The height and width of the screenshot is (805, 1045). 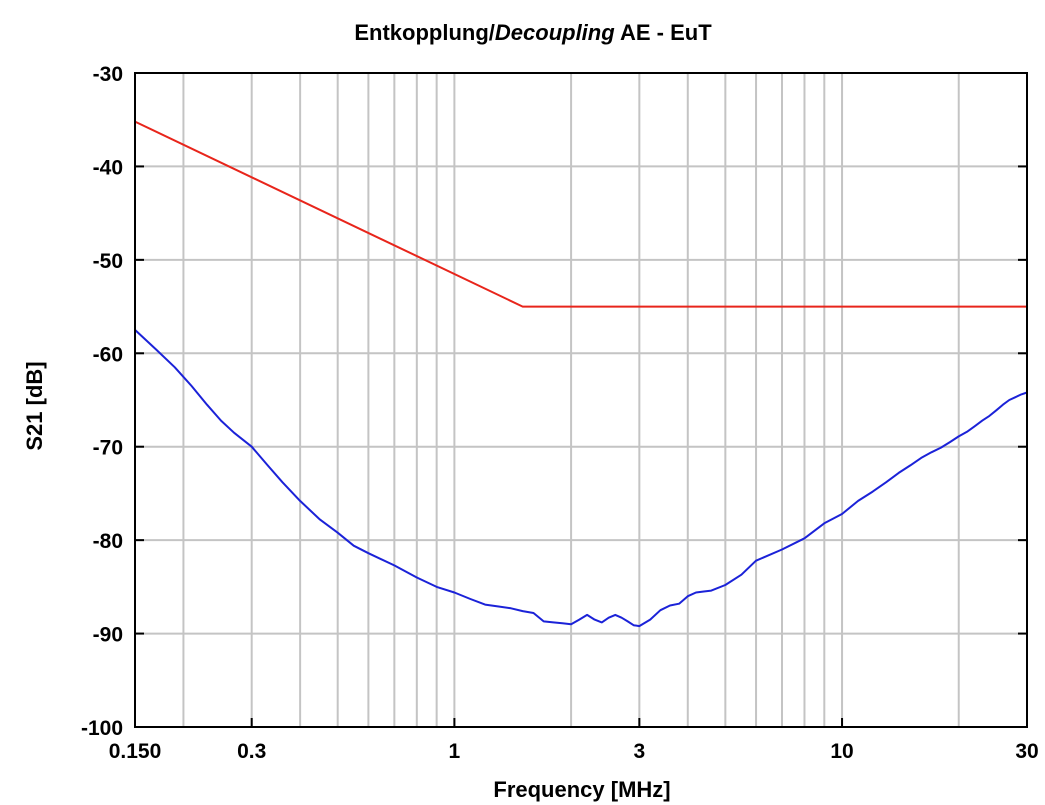 What do you see at coordinates (455, 751) in the screenshot?
I see `x-tick-label: 1` at bounding box center [455, 751].